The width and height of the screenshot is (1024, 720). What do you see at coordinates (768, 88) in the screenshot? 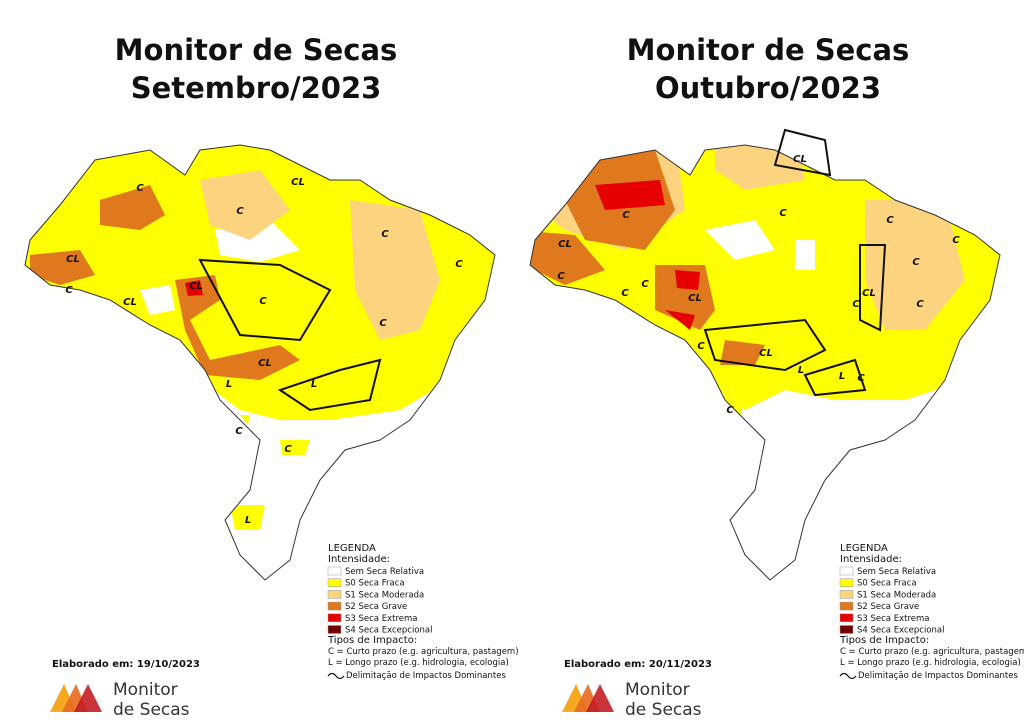
I see `title: Outubro/2023` at bounding box center [768, 88].